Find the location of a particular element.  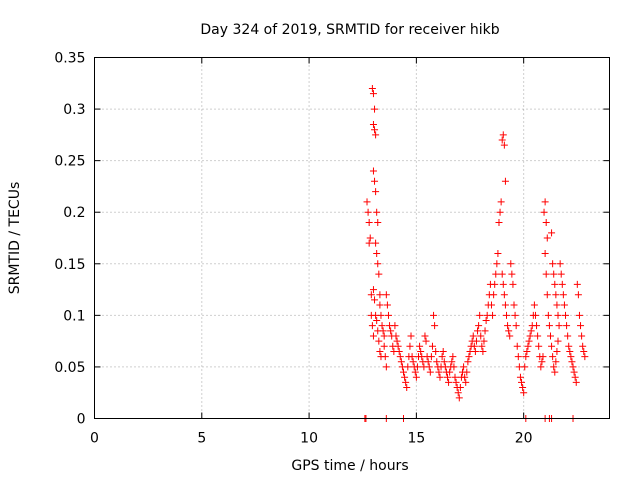

y-tick-label: 0.25 is located at coordinates (69, 162).